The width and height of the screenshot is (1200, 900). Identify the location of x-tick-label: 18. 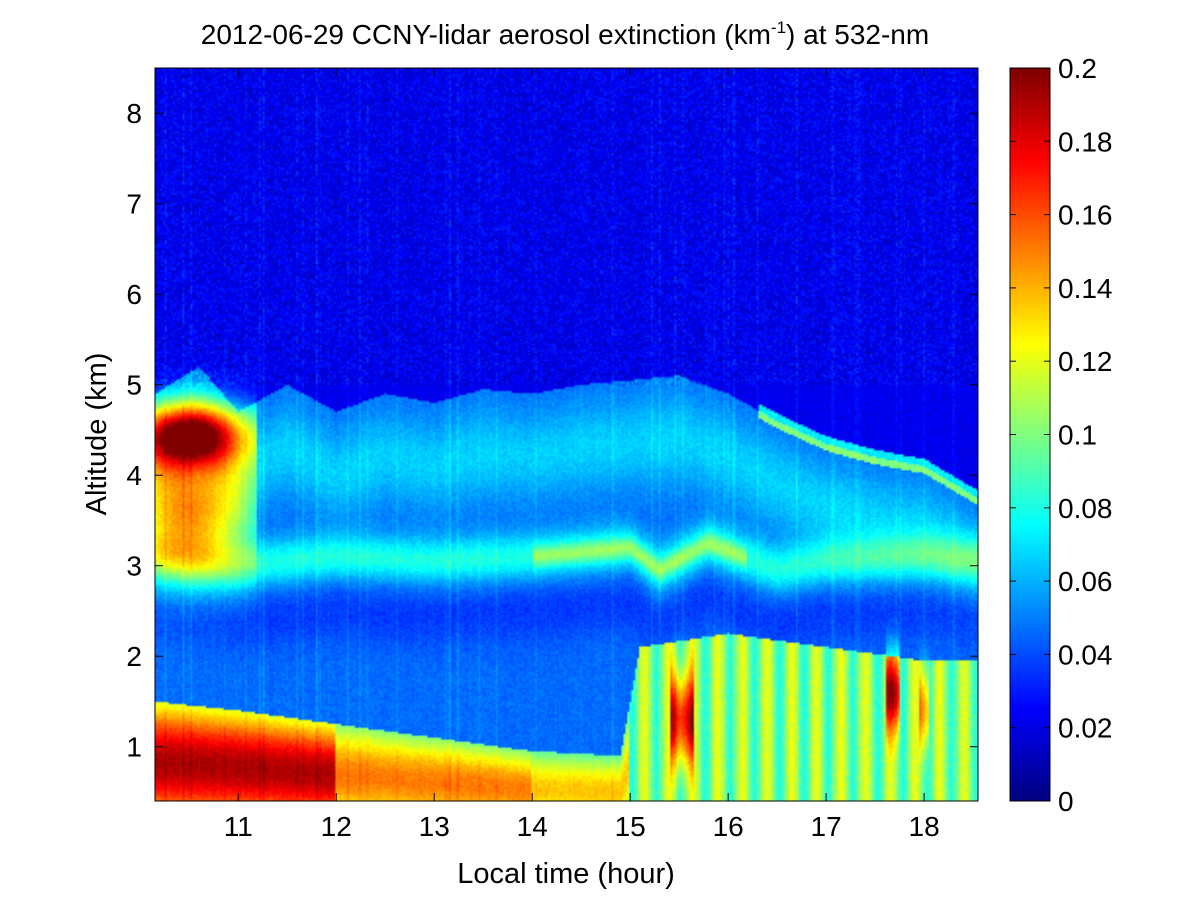
(924, 826).